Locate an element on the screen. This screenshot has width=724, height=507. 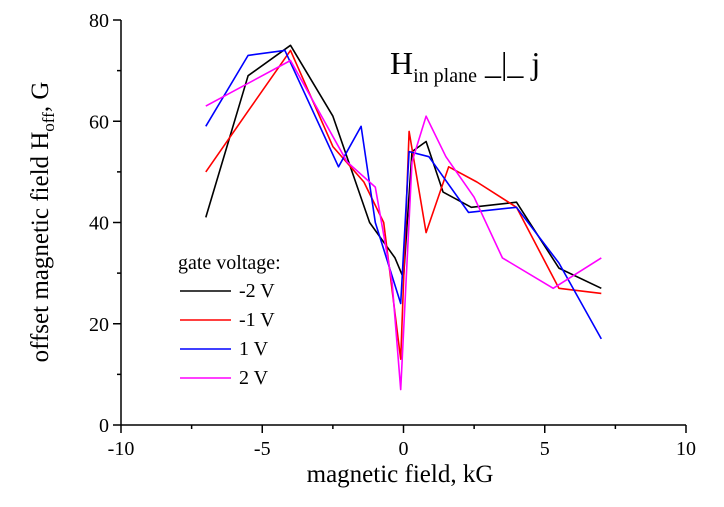
legend-title: gate voltage: is located at coordinates (229, 263).